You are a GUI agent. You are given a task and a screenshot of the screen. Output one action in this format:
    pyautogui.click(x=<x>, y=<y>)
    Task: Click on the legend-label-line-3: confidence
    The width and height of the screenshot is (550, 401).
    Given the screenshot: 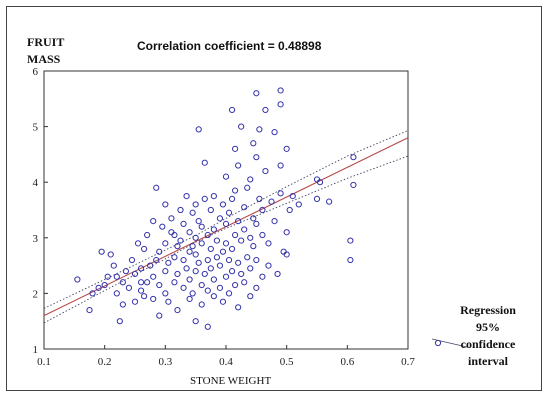 What is the action you would take?
    pyautogui.click(x=488, y=344)
    